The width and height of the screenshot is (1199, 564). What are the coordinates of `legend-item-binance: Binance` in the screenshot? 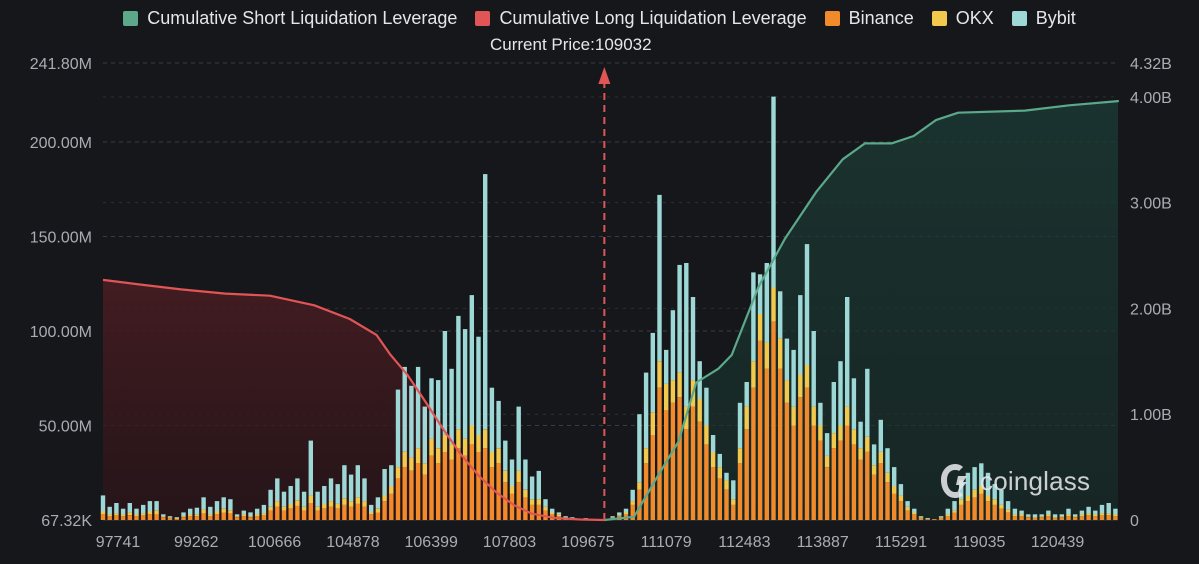 It's located at (869, 18).